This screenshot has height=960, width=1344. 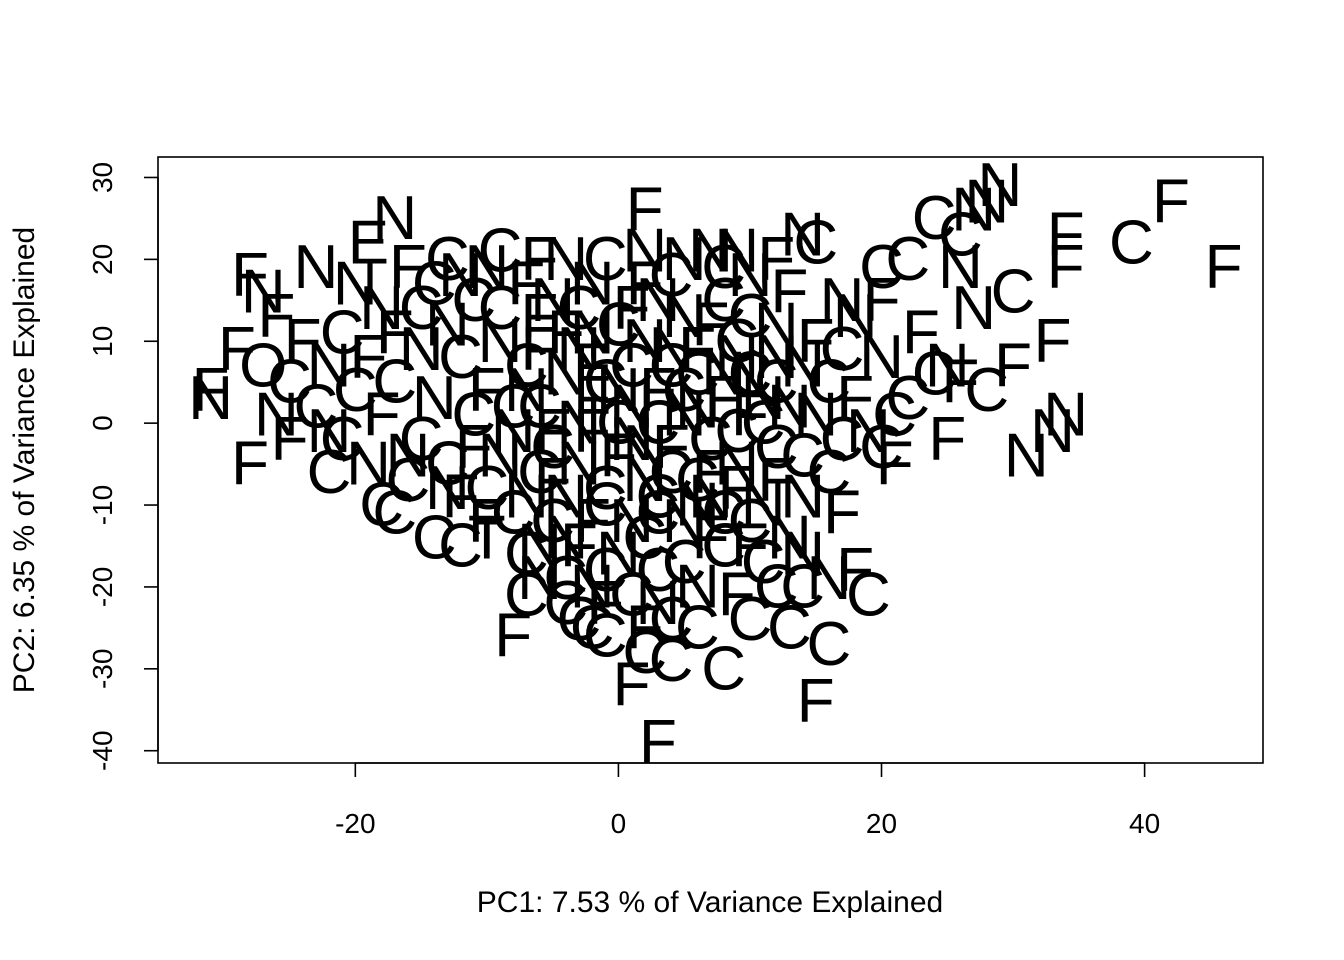 What do you see at coordinates (355, 823) in the screenshot?
I see `x-tick-label: -20` at bounding box center [355, 823].